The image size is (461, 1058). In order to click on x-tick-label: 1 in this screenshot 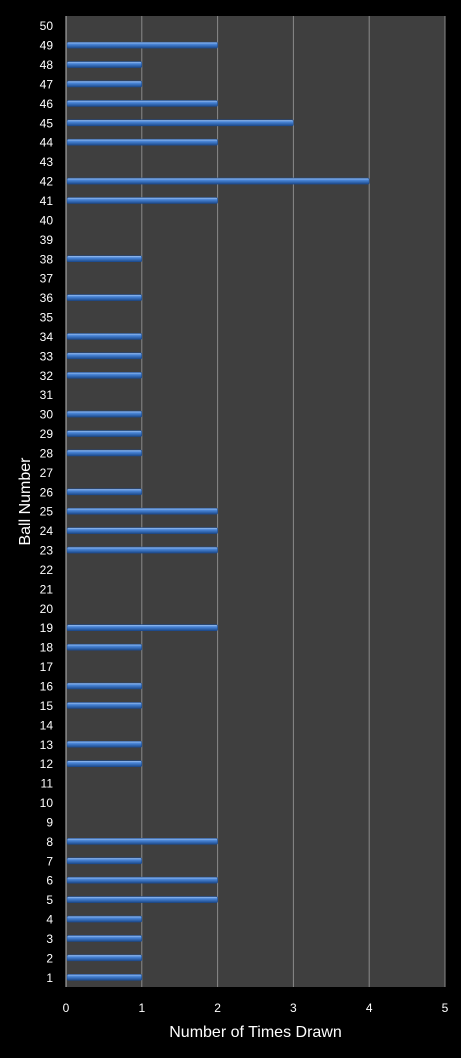, I will do `click(141, 1008)`.